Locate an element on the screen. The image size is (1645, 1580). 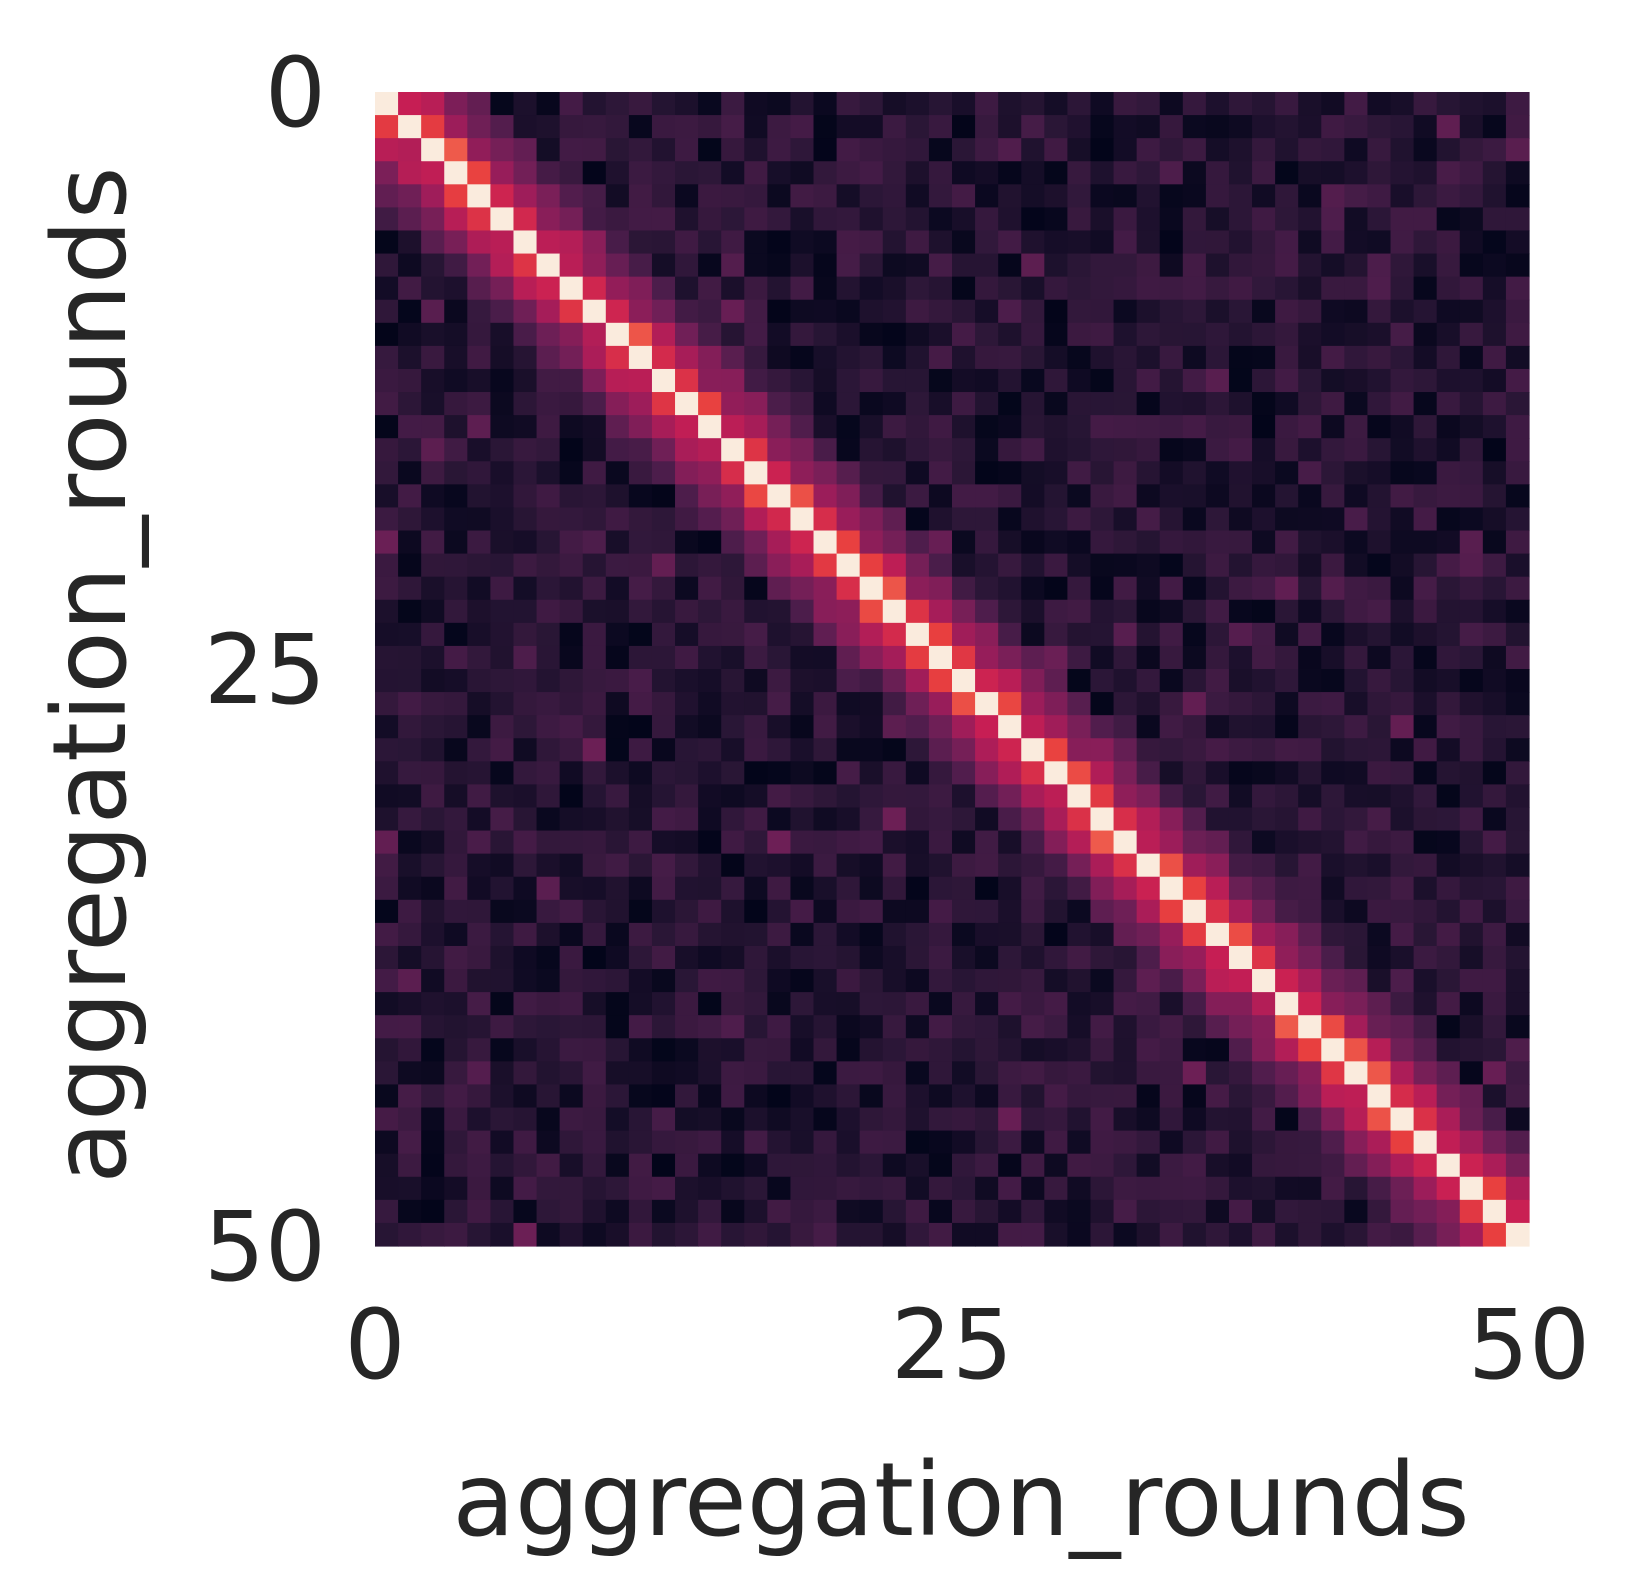
x-tick-label-50: 50 is located at coordinates (1529, 1345).